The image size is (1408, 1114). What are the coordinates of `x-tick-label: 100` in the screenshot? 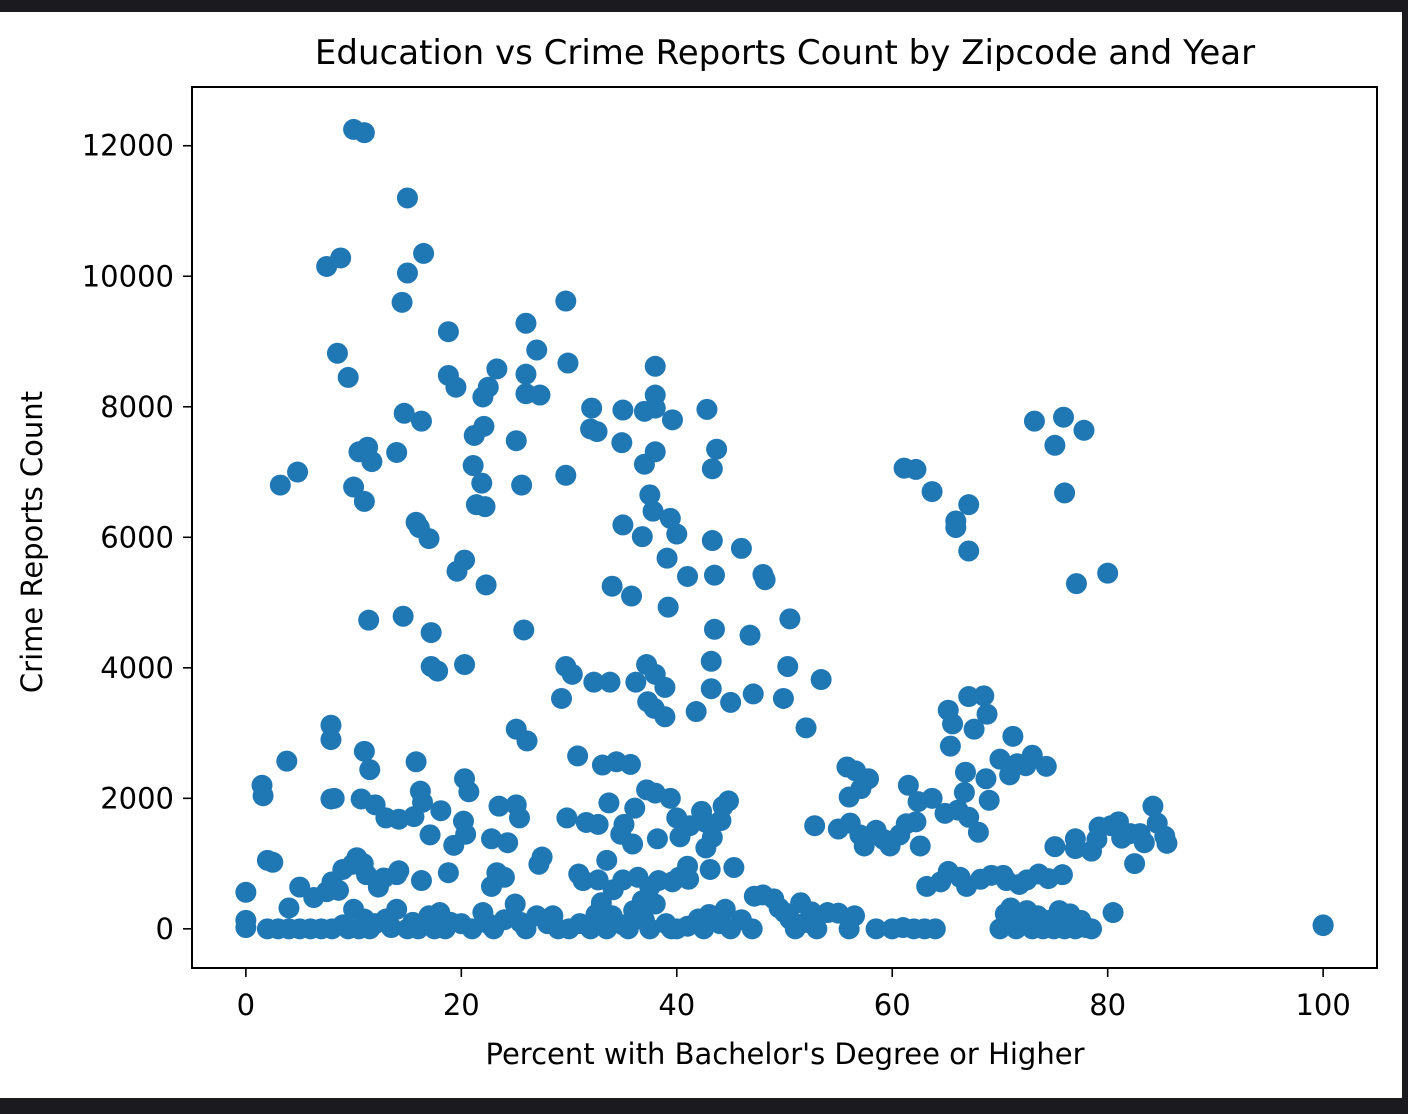 It's located at (1322, 1005).